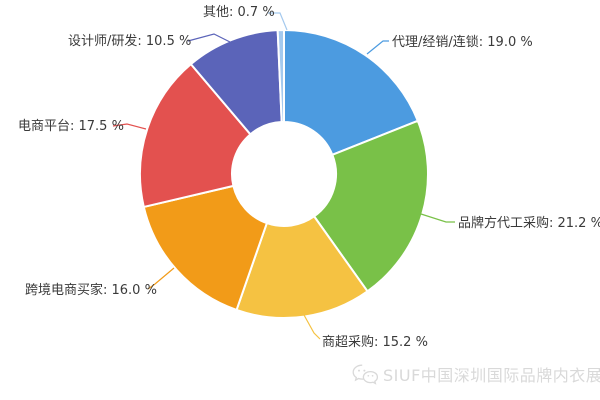  I want to click on slice-label-2: 商超采购: 15.2 %, so click(375, 342).